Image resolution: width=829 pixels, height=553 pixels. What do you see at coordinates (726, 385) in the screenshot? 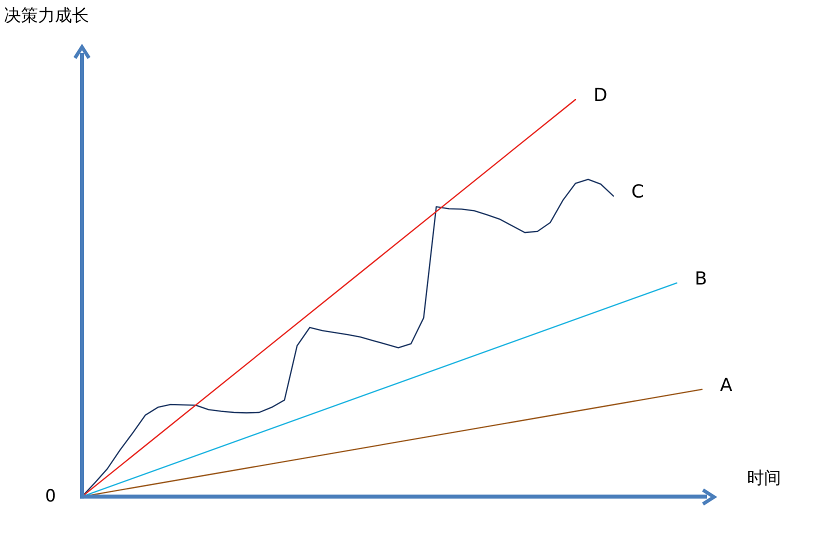
I see `series-label: A` at bounding box center [726, 385].